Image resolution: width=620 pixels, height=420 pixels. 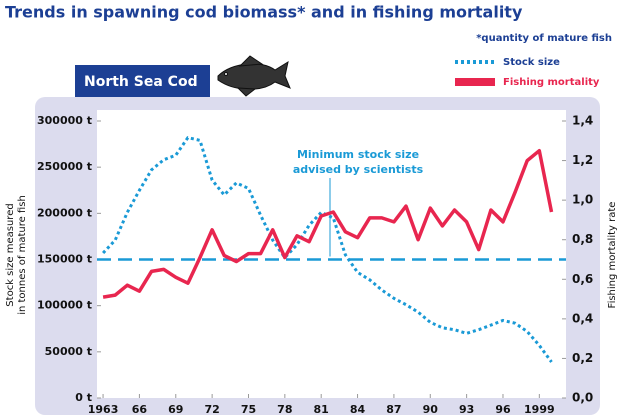 I want to click on x-tick-label: 66, so click(x=140, y=409).